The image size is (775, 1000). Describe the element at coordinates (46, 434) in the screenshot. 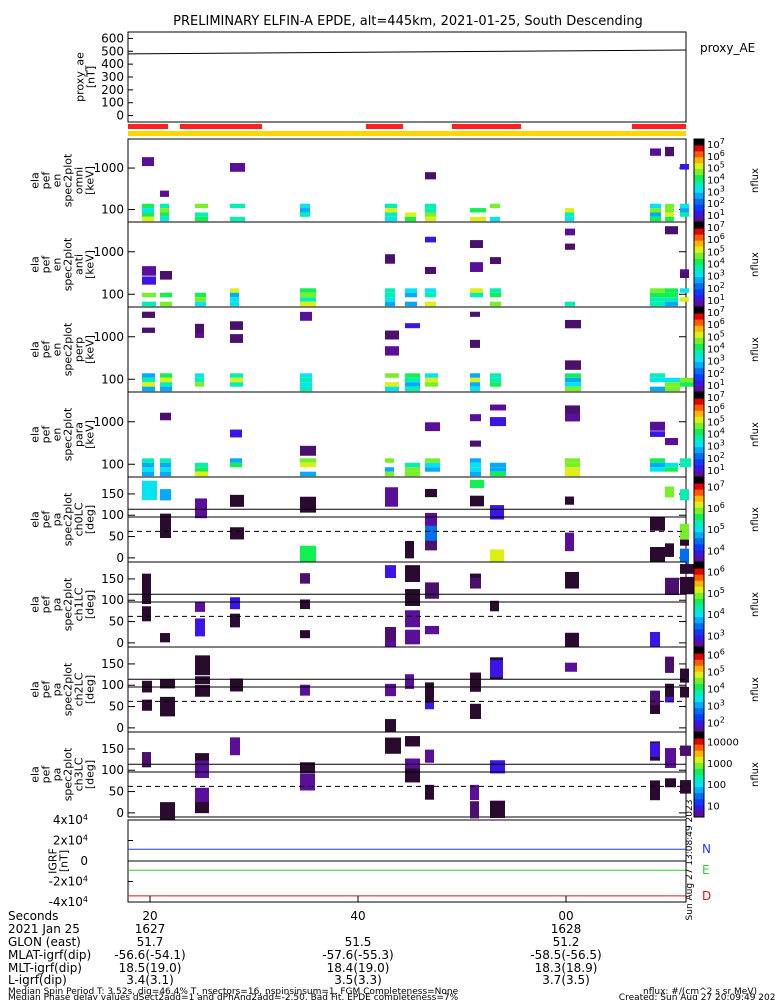

I see `y-axis-label-line: pef` at that location.